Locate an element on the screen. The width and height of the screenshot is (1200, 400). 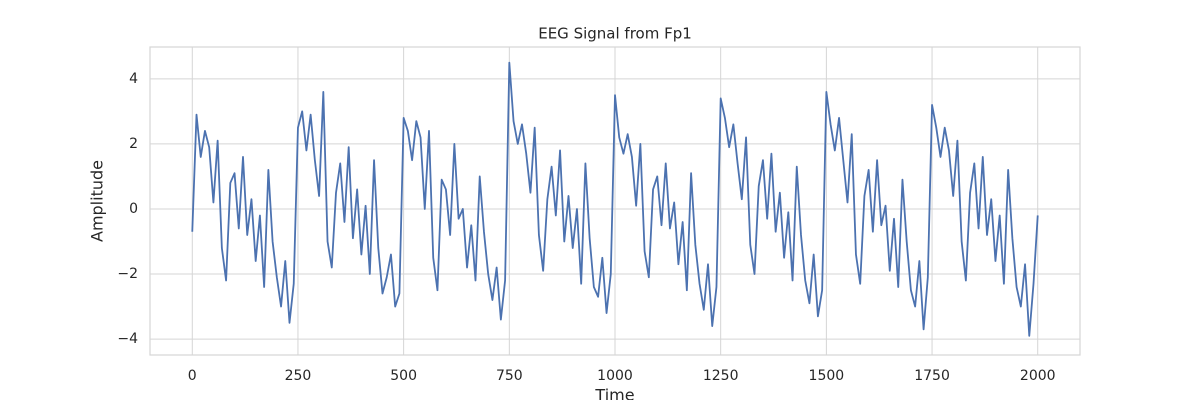
x-tick-label: 750 is located at coordinates (509, 376).